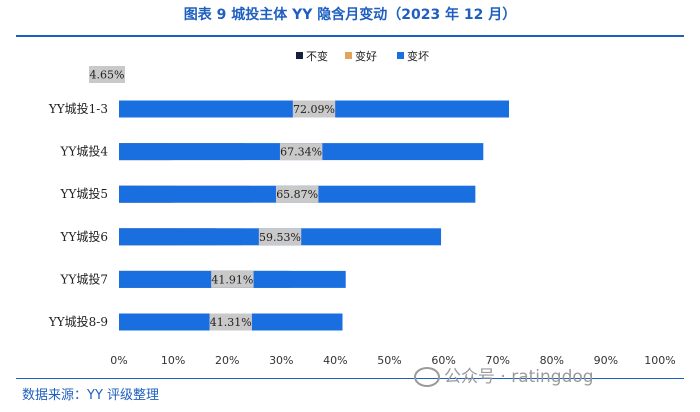  I want to click on category-label: YY城投4, so click(84, 151).